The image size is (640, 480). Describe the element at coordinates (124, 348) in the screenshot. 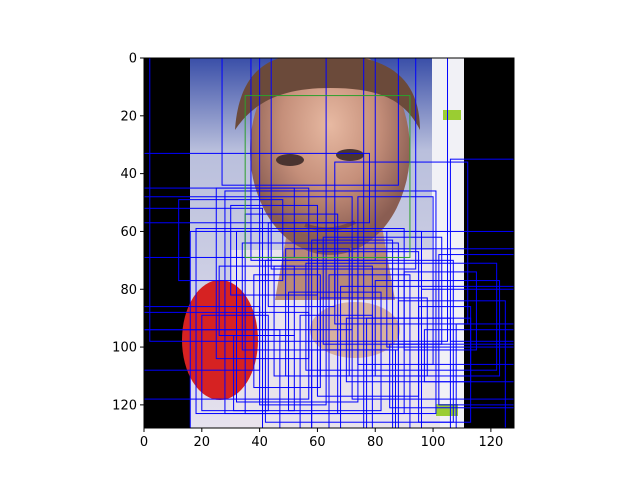

I see `y-tick-label: 100` at that location.